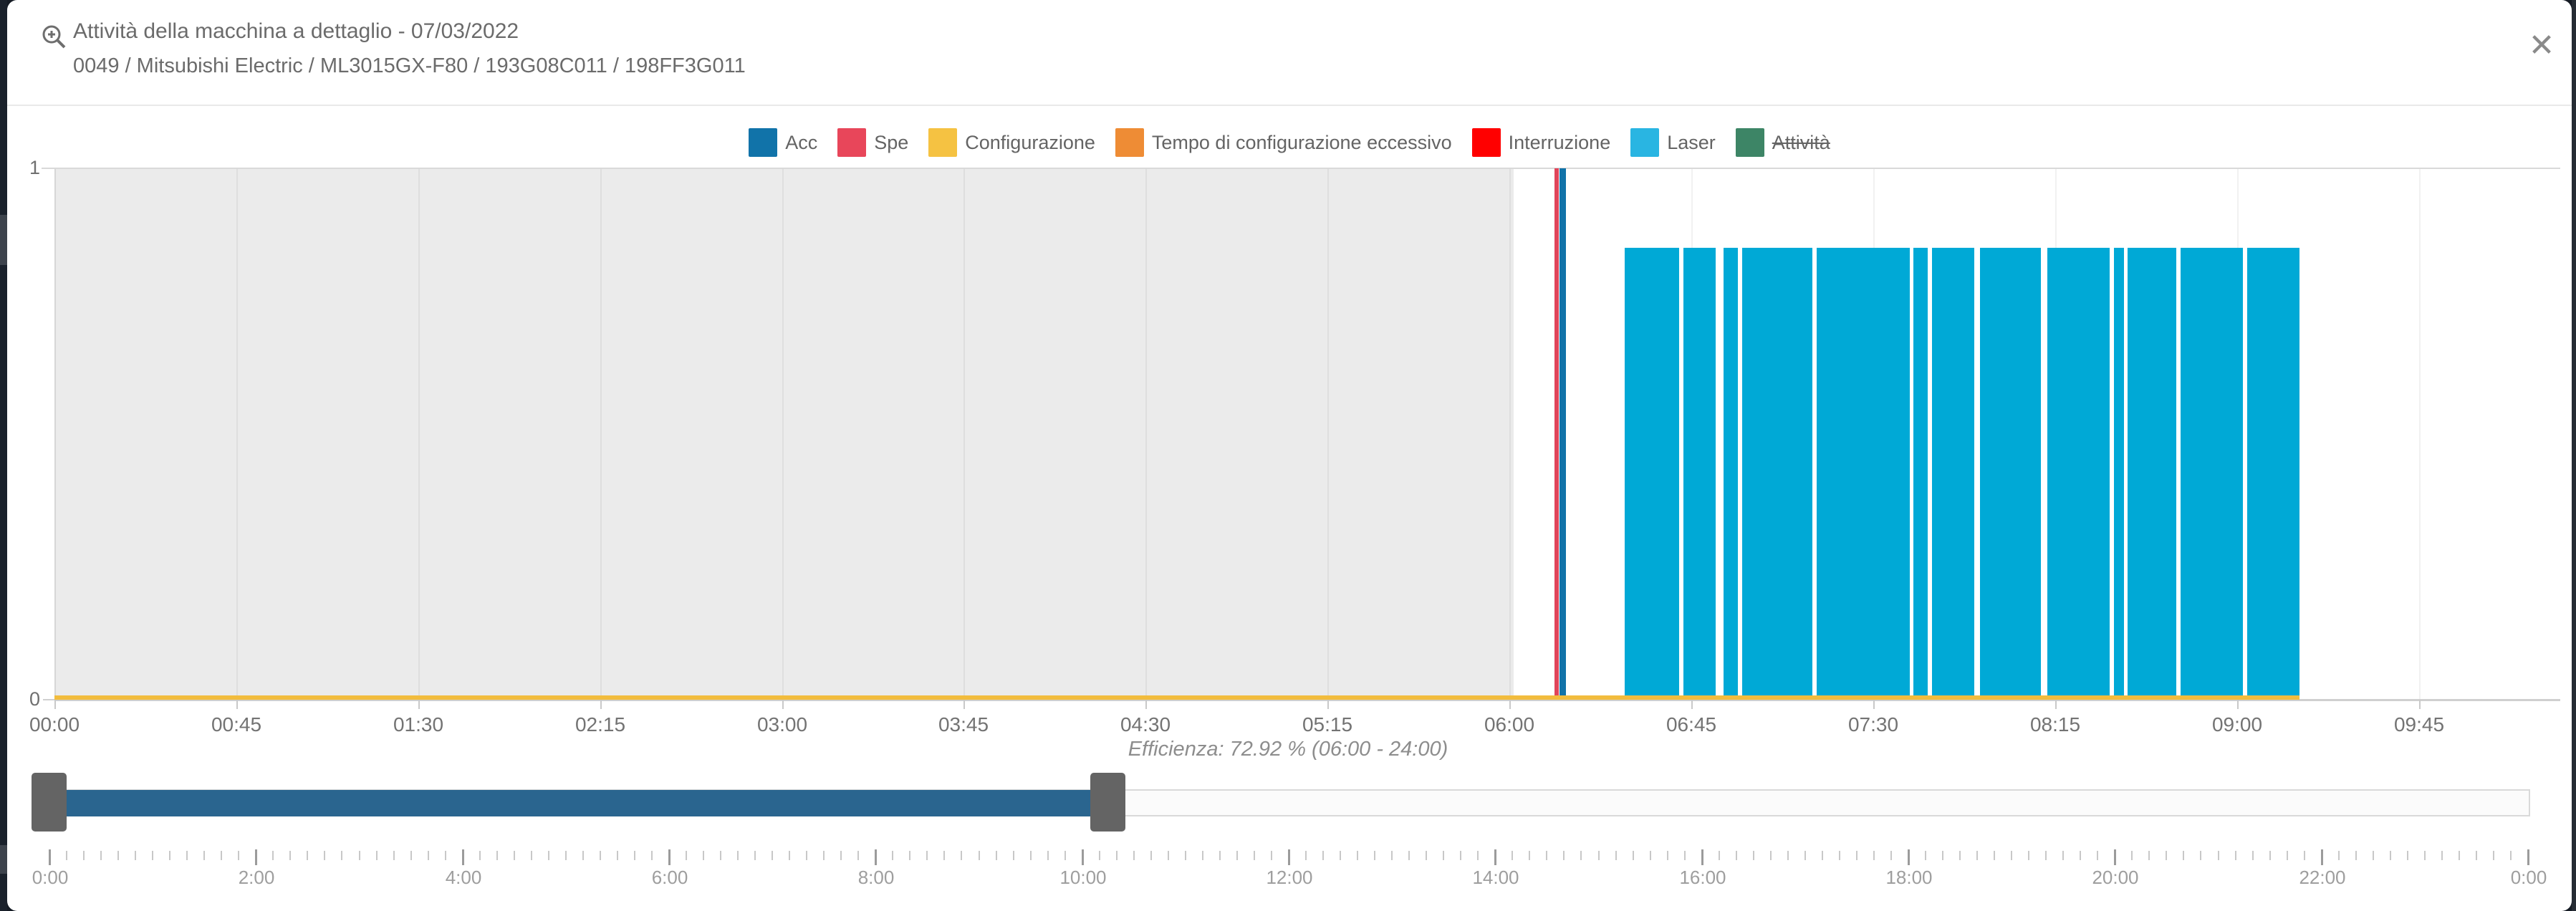  I want to click on legend-label: Laser, so click(1692, 142).